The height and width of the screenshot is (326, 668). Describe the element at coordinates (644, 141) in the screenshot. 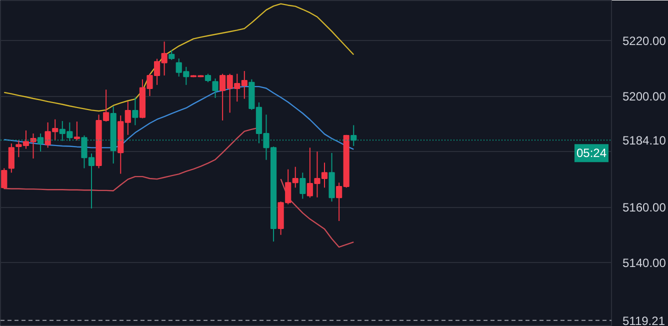

I see `ref-line-label: 5184.10` at that location.